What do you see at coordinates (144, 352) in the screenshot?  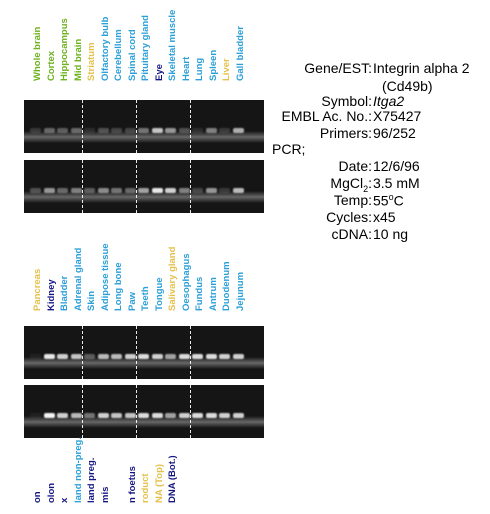 I see `gel-image-panel-2-top` at bounding box center [144, 352].